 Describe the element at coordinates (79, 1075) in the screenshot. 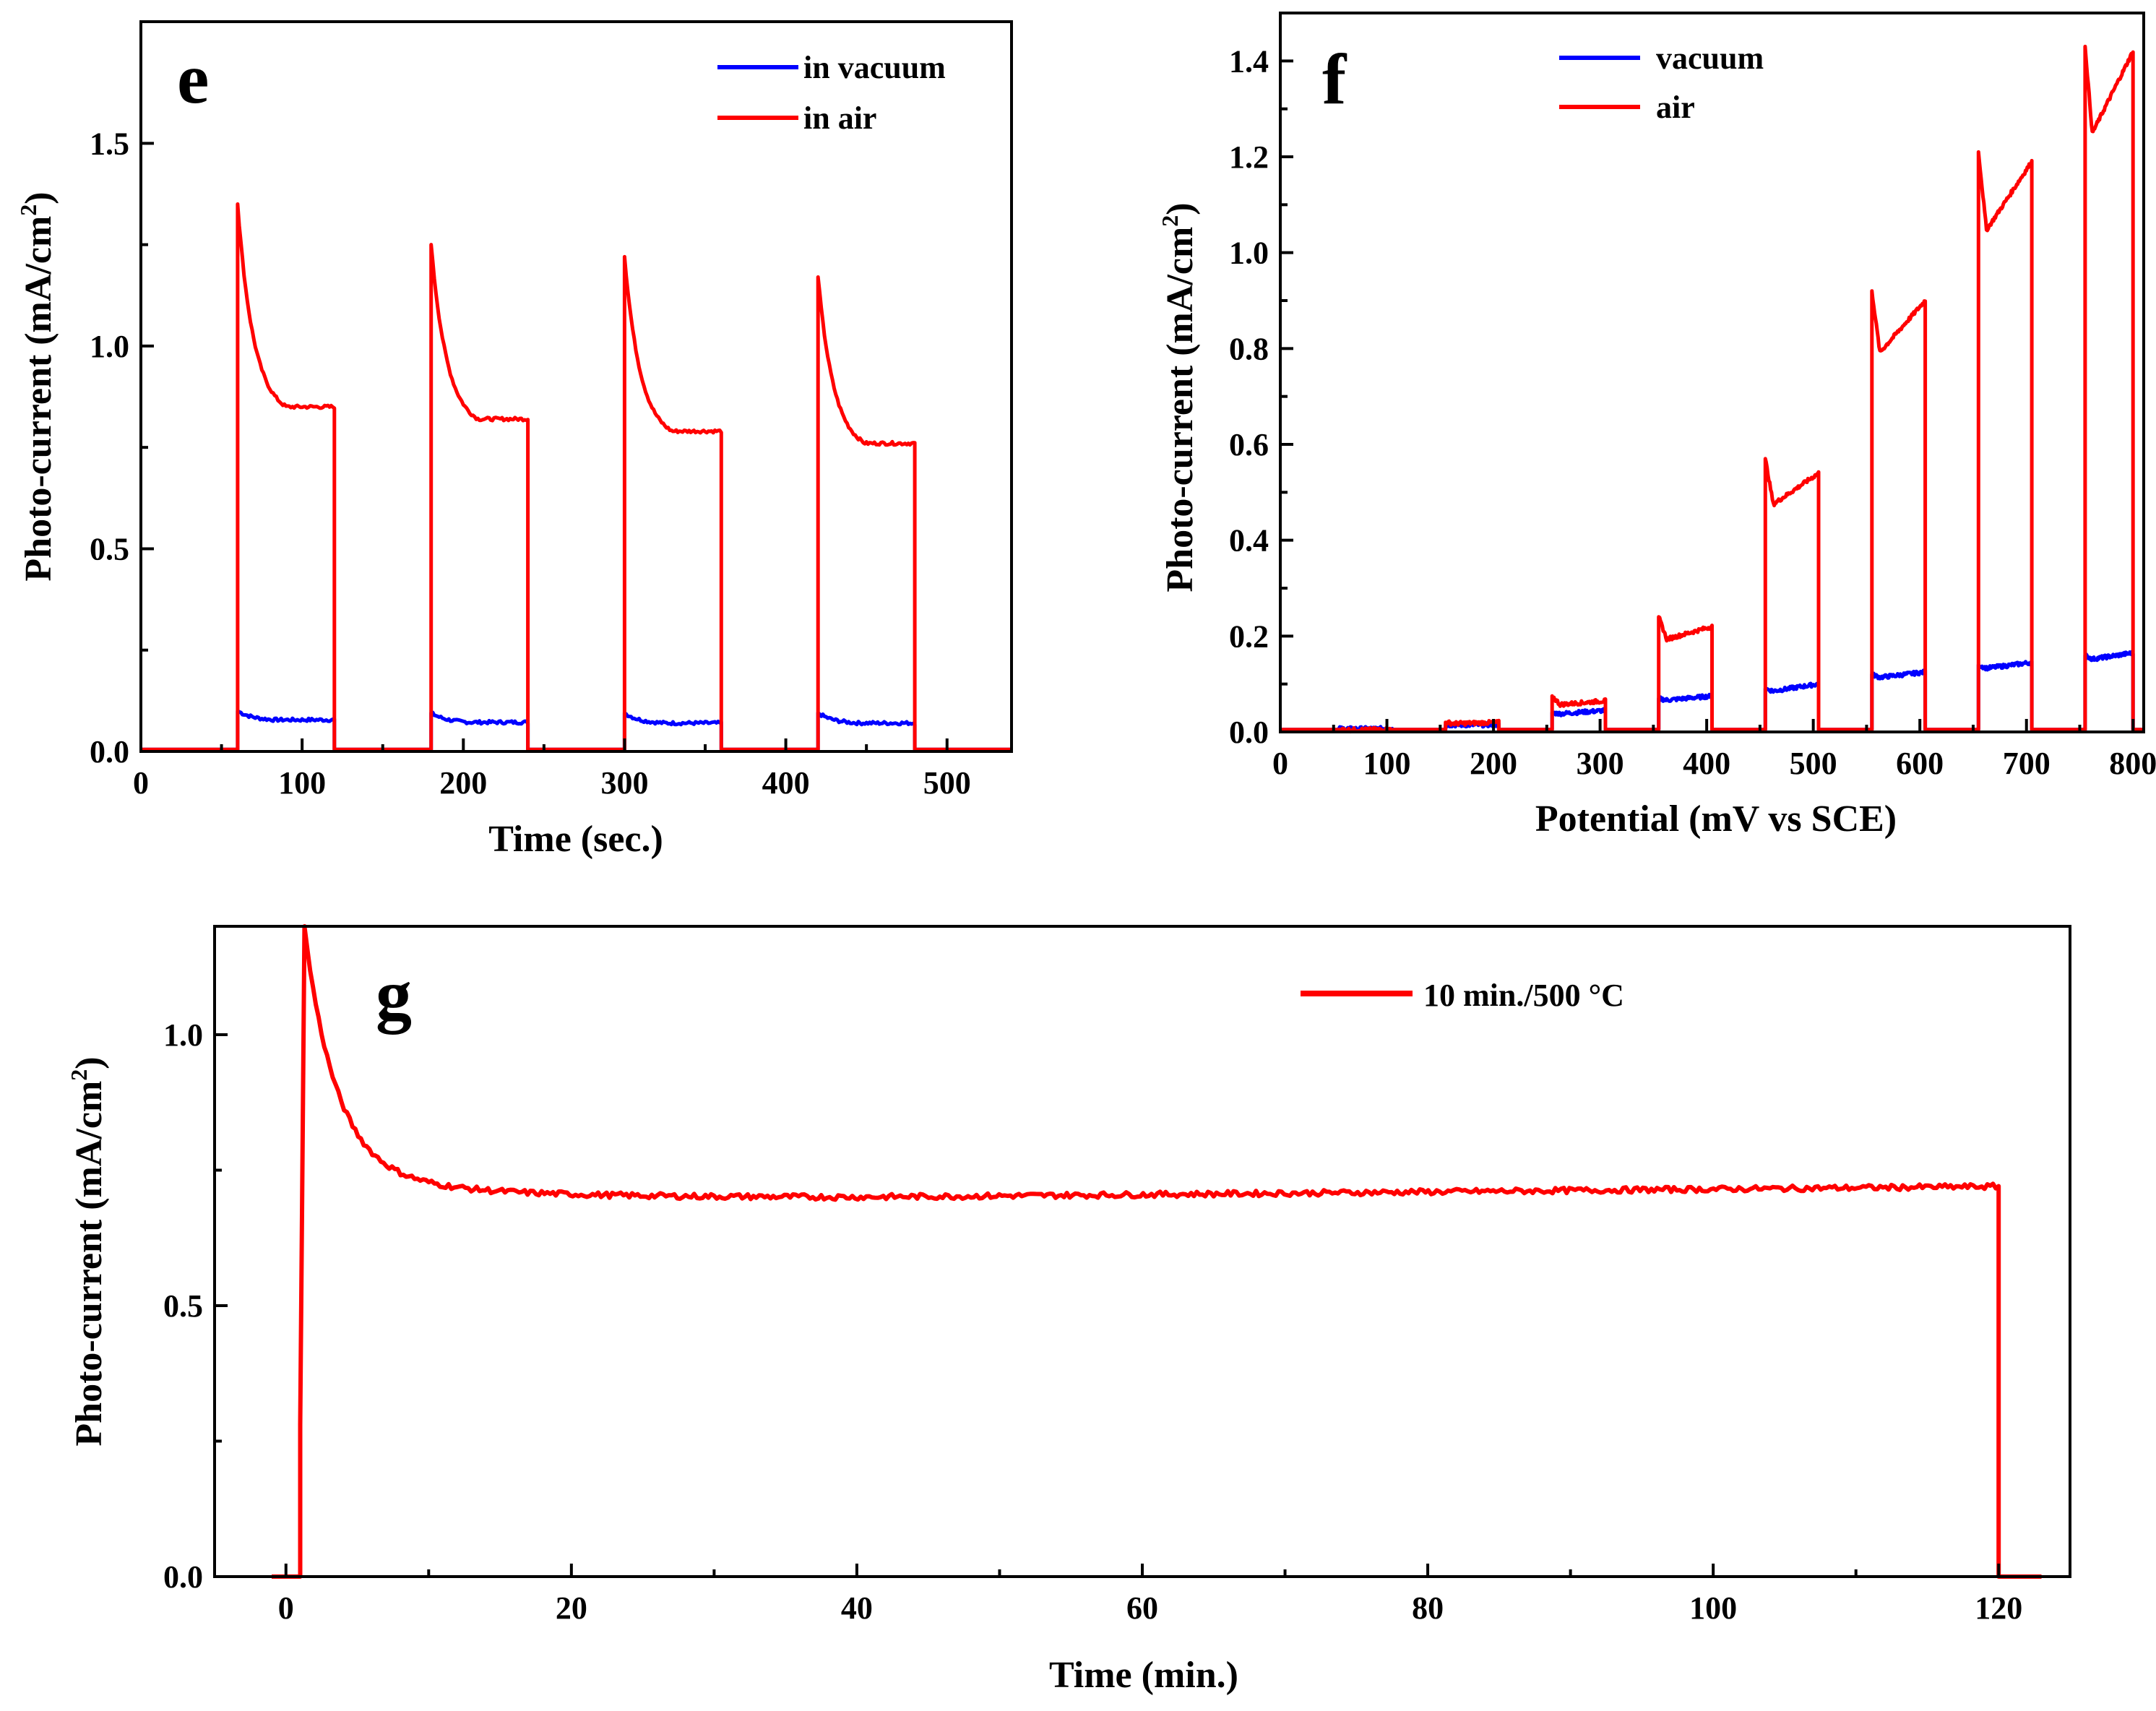

I see `panel-g-ylabel-sup: 2` at that location.